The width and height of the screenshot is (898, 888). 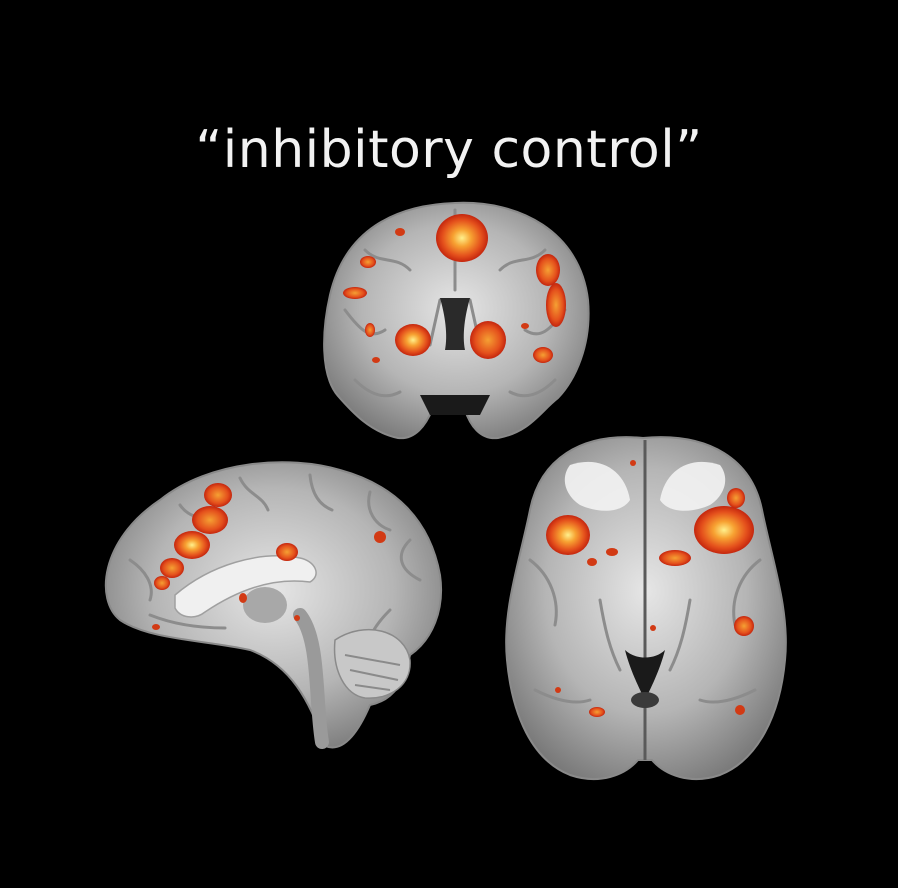 What do you see at coordinates (454, 288) in the screenshot?
I see `coronal-activations` at bounding box center [454, 288].